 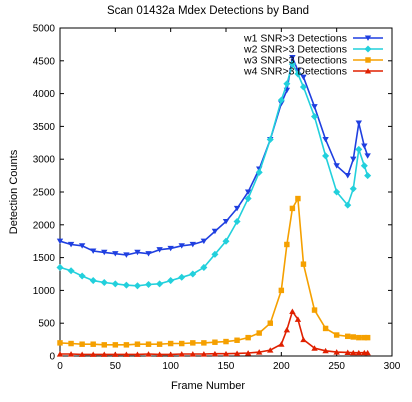 I want to click on x-tick-label: 300, so click(x=392, y=366).